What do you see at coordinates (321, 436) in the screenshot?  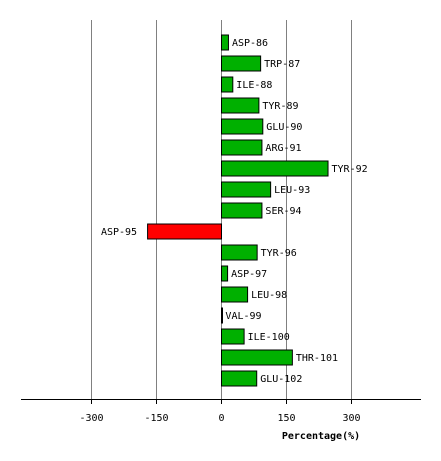 I see `x-axis-label: Percentage(%)` at bounding box center [321, 436].